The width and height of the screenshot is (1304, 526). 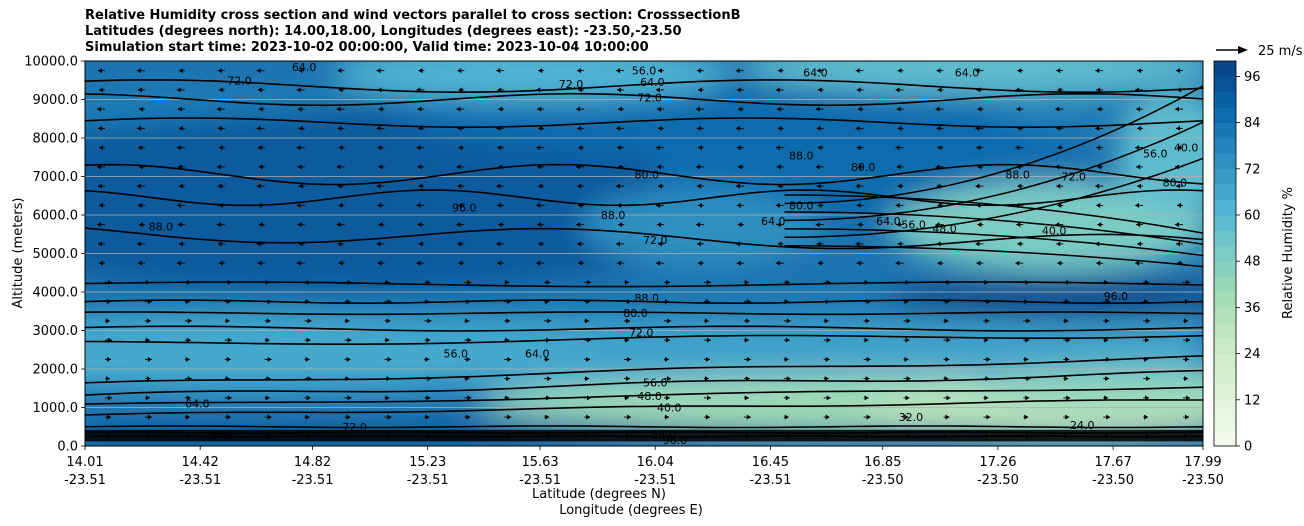 I want to click on y-tick-label: 1000.0, so click(x=56, y=408).